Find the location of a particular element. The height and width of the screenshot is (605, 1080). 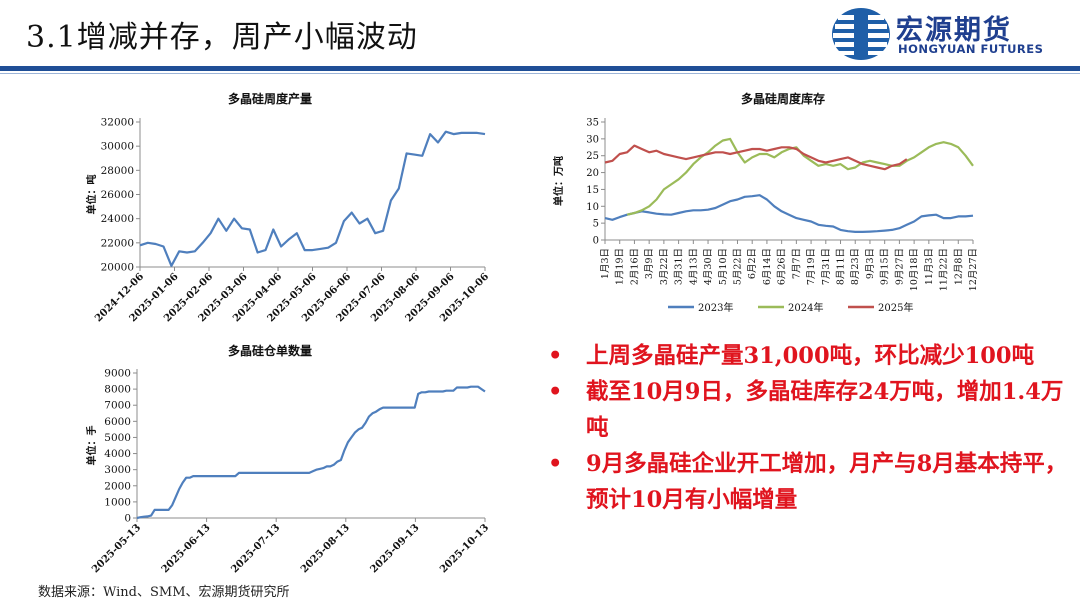

x-tick-label: 8月23日 is located at coordinates (855, 266).